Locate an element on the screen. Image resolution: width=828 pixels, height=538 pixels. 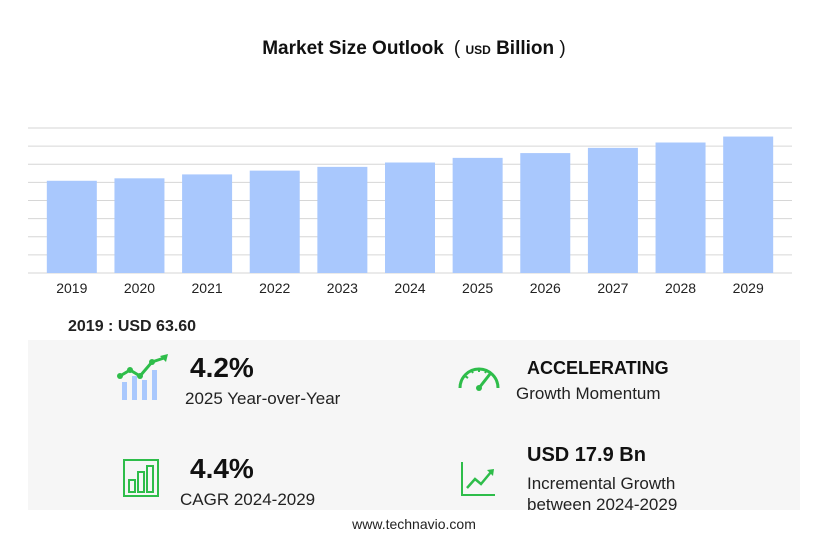
incremental-label: Incremental Growth between 2024-2029 is located at coordinates (602, 494).